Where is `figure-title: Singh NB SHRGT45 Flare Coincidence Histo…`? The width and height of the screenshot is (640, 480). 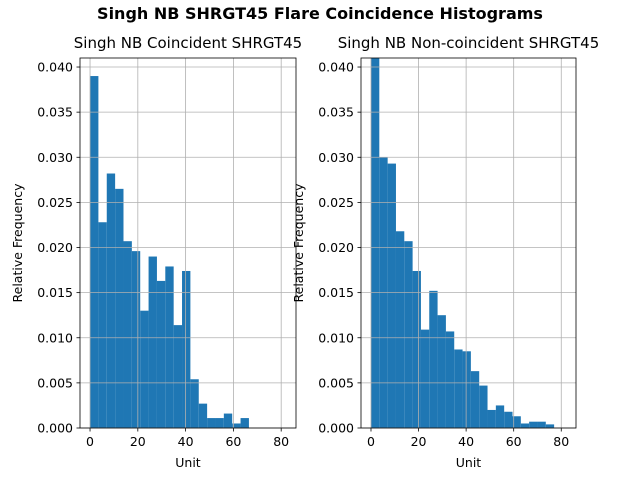 figure-title: Singh NB SHRGT45 Flare Coincidence Histo… is located at coordinates (320, 13).